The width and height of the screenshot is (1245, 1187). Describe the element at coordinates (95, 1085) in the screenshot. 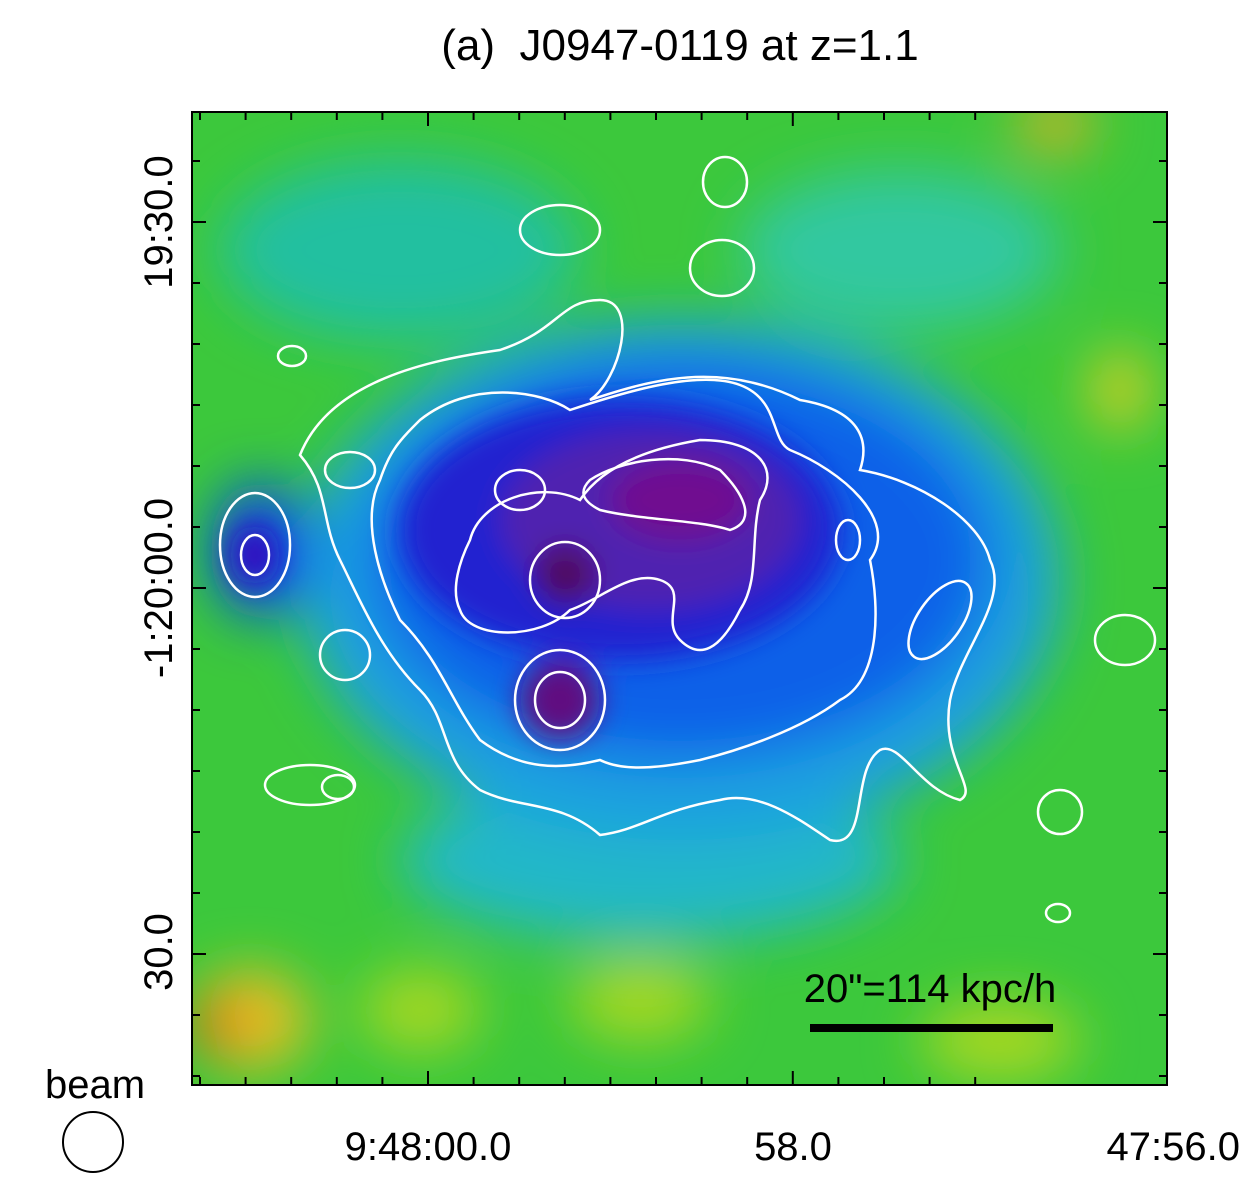

I see `beam-label: beam` at that location.